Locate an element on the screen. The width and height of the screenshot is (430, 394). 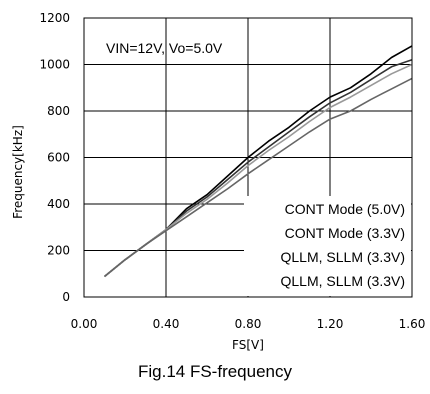
x-axis-label: FS[V] is located at coordinates (248, 345).